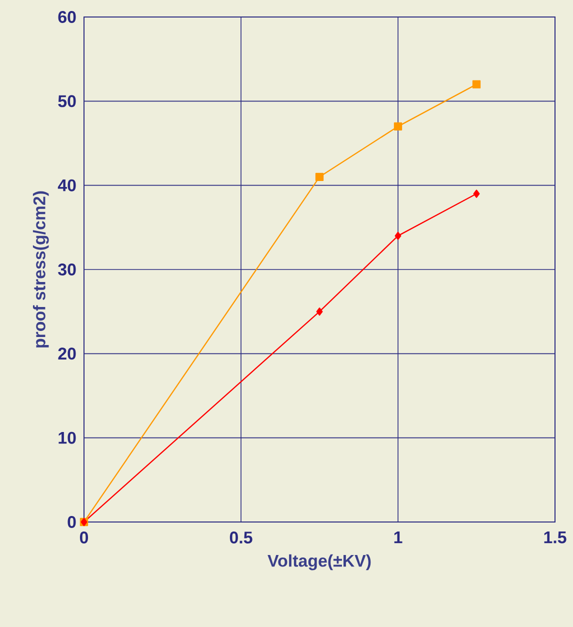  What do you see at coordinates (67, 438) in the screenshot?
I see `y-tick-label: 10` at bounding box center [67, 438].